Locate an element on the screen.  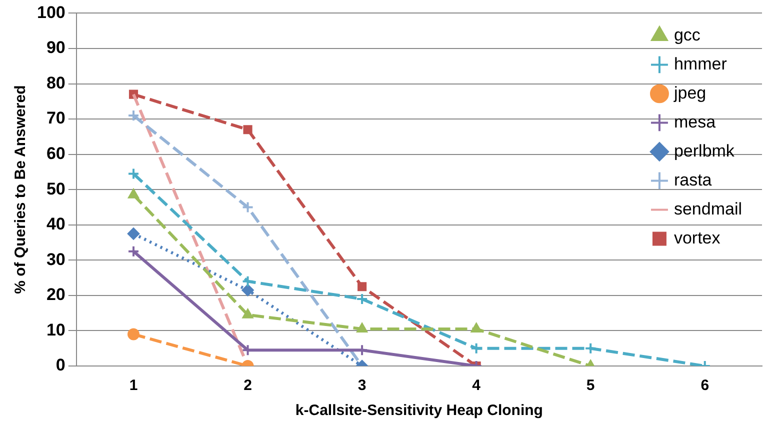
x-tick-label: 3 is located at coordinates (362, 385).